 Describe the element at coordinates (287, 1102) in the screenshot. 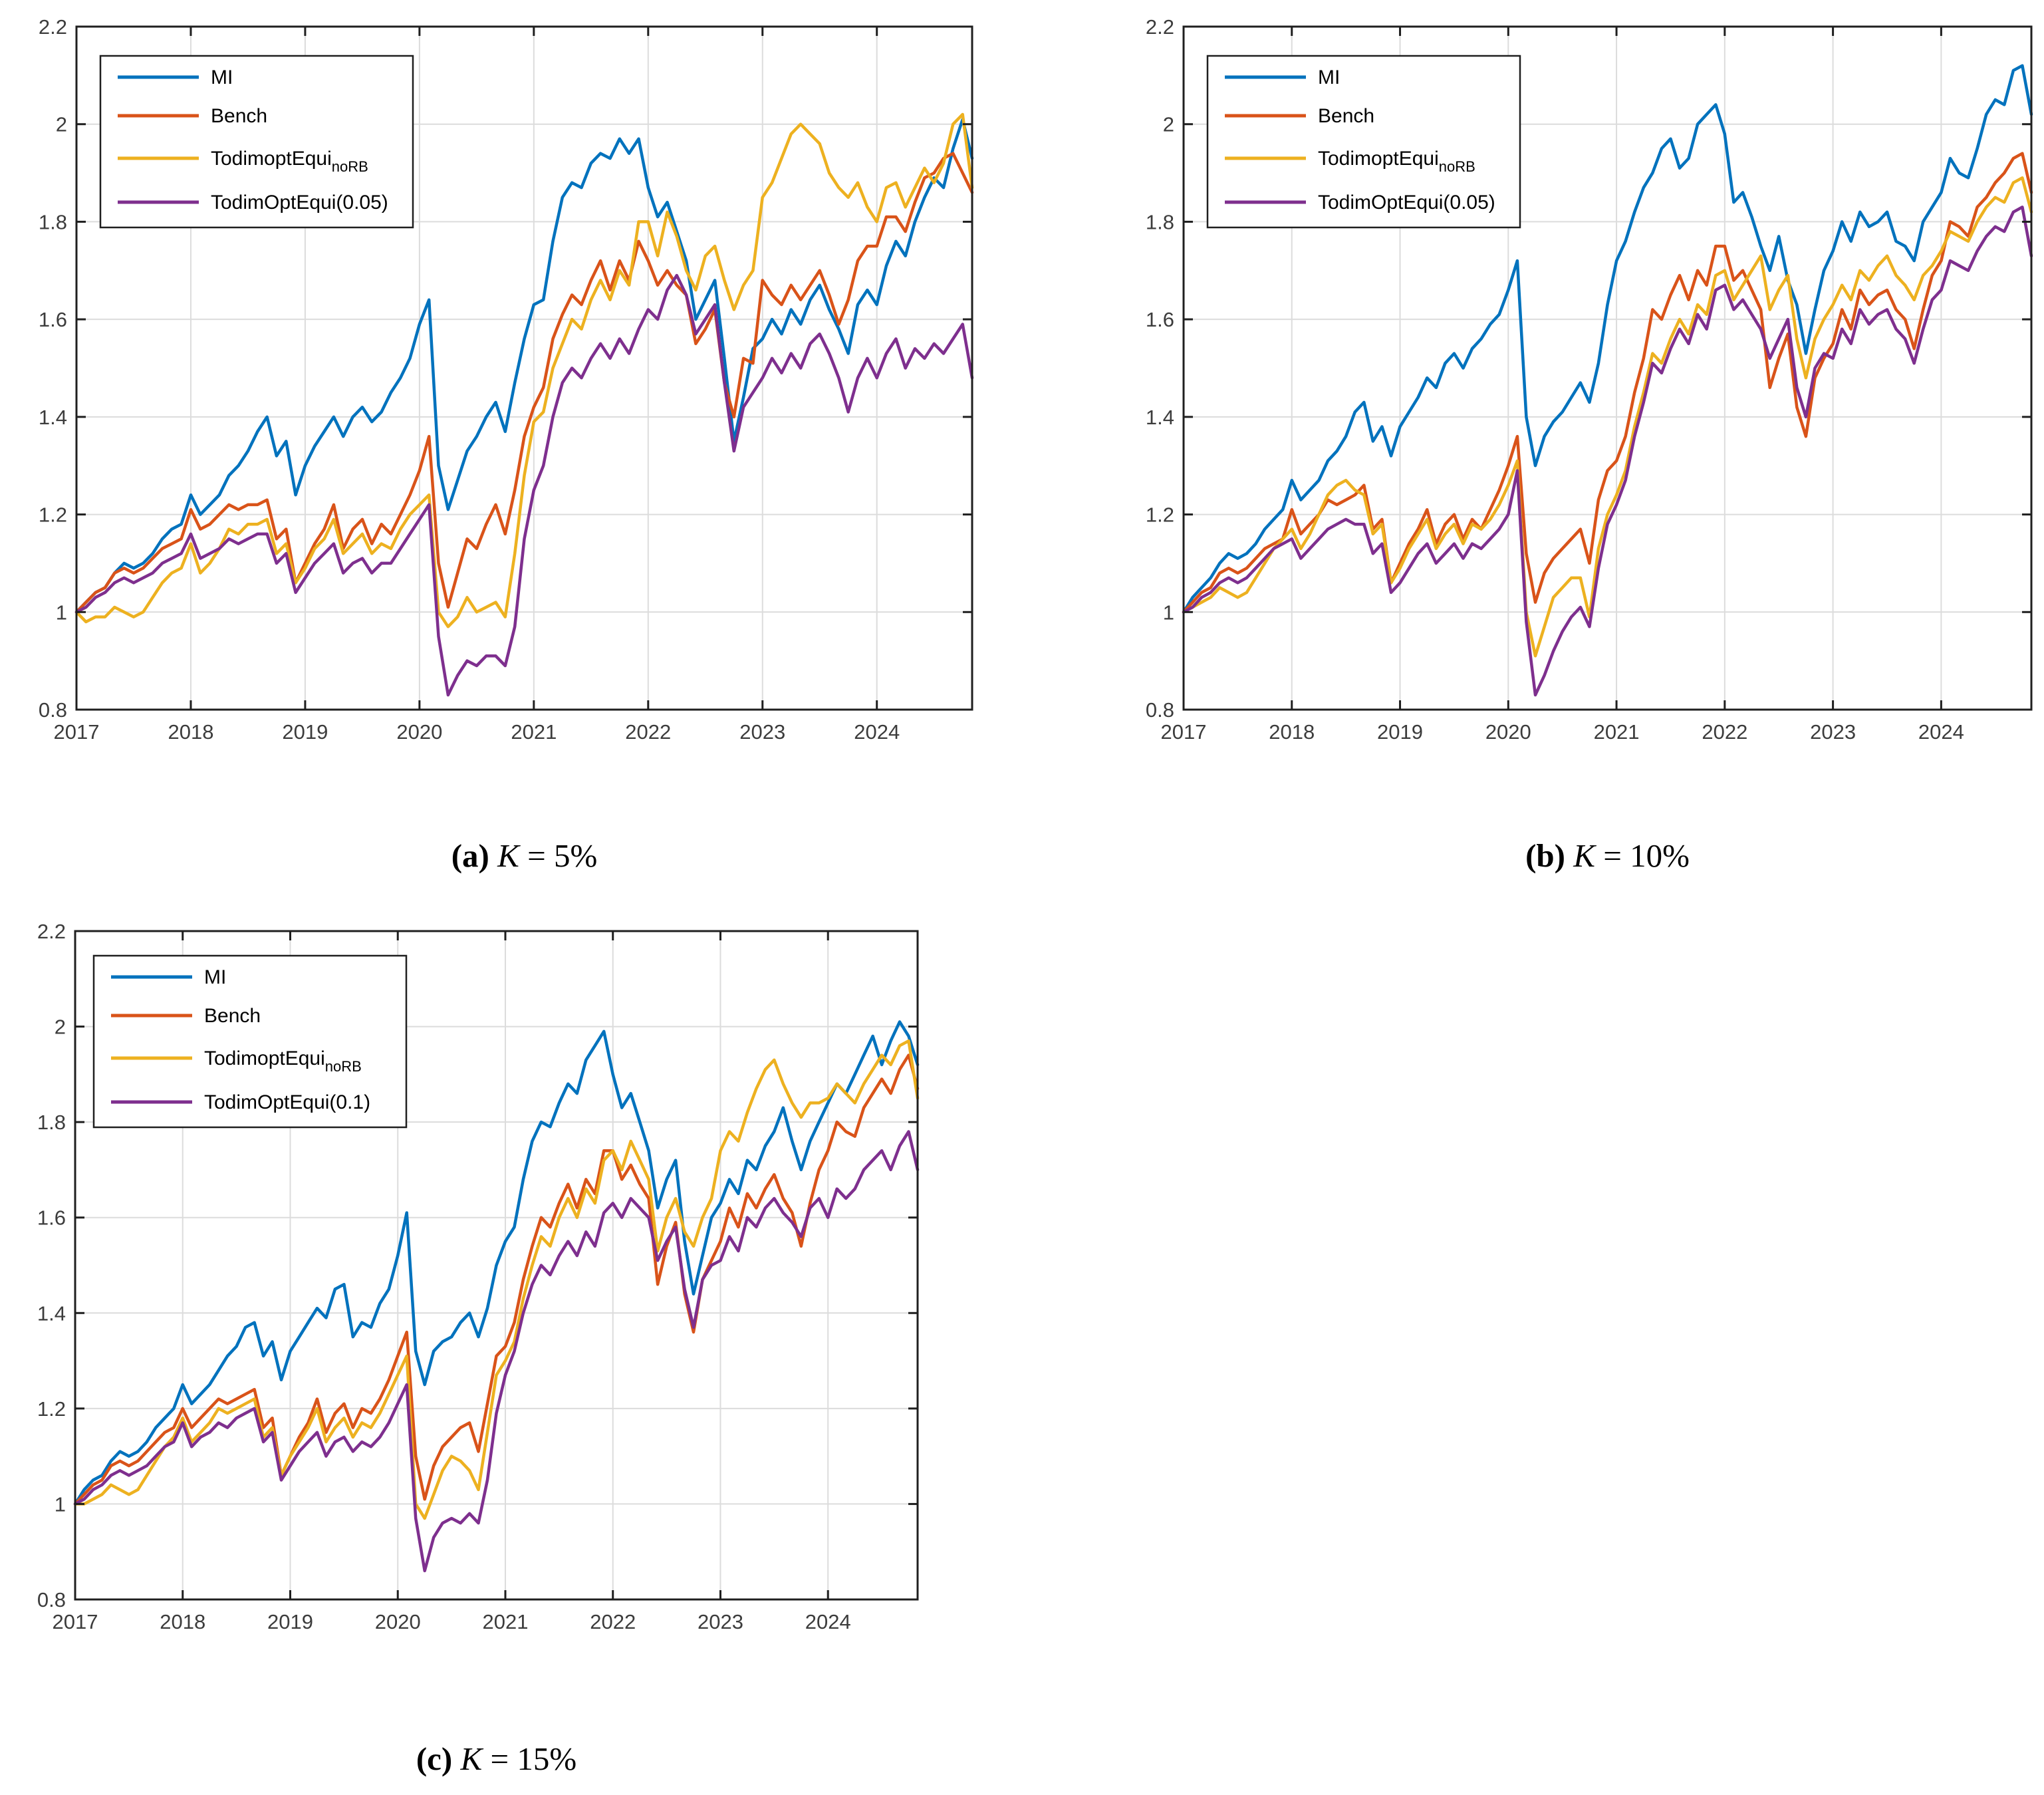

I see `legend-item-label: TodimOptEqui(0.1)` at that location.